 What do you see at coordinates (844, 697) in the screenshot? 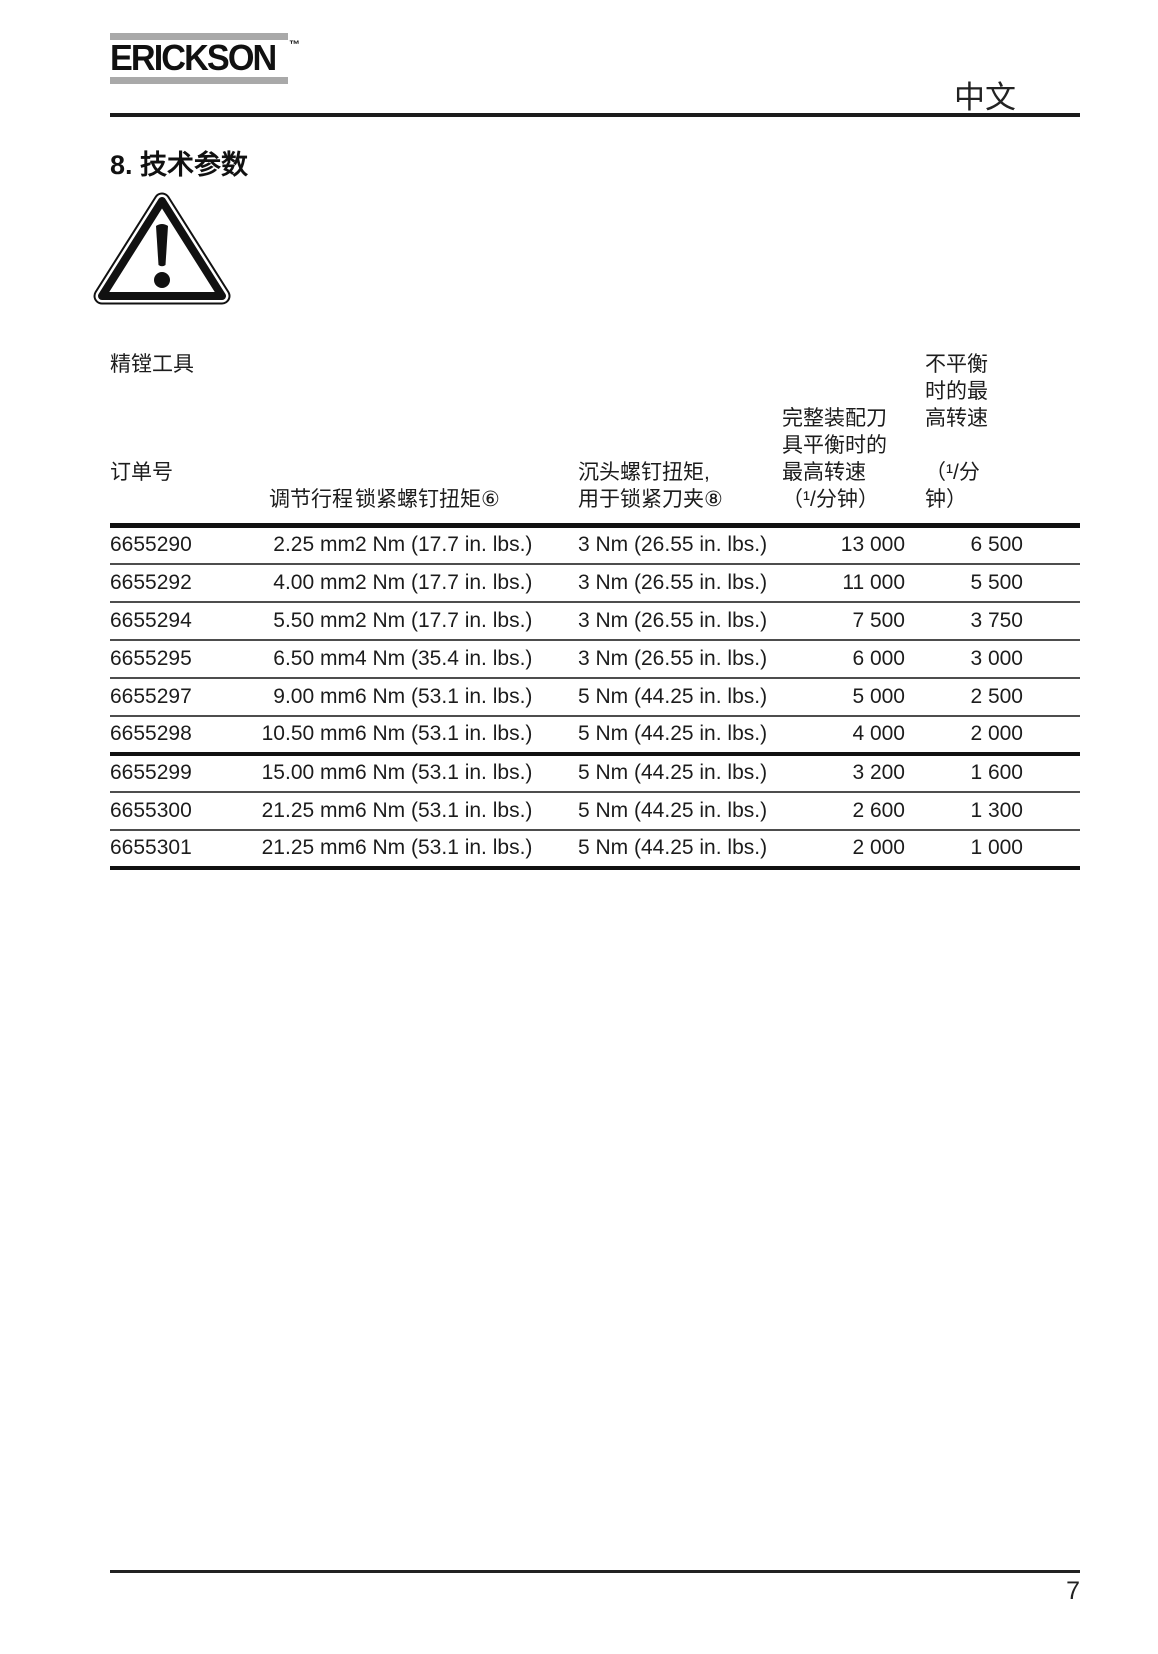
I see `cell-max-rpm-balanced: 5 000` at bounding box center [844, 697].